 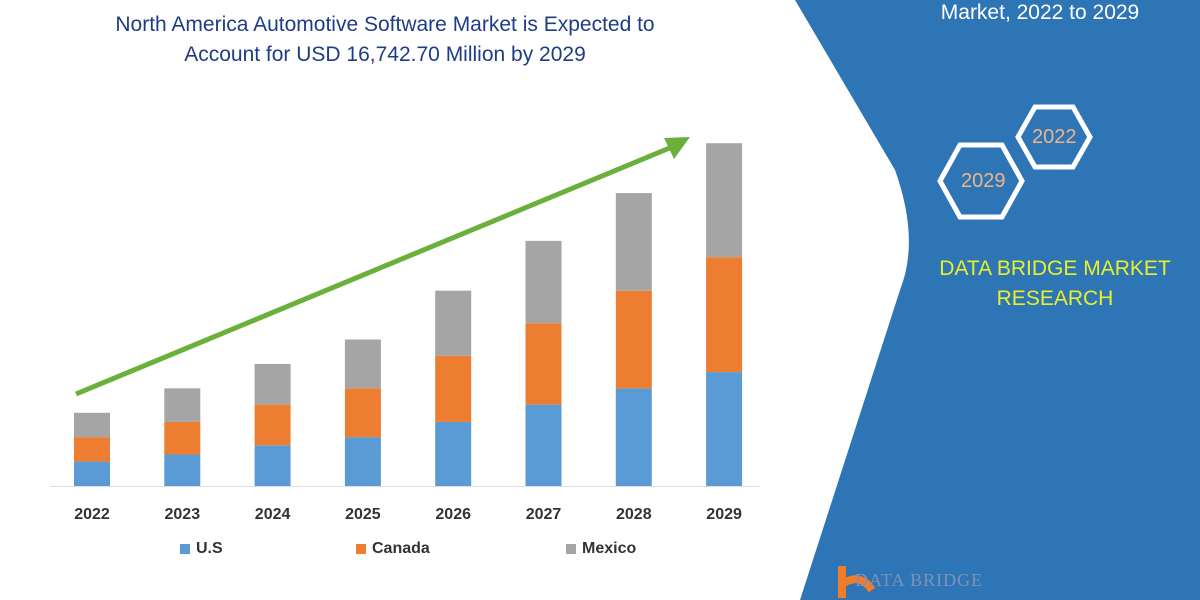 What do you see at coordinates (857, 582) in the screenshot?
I see `logo-icon` at bounding box center [857, 582].